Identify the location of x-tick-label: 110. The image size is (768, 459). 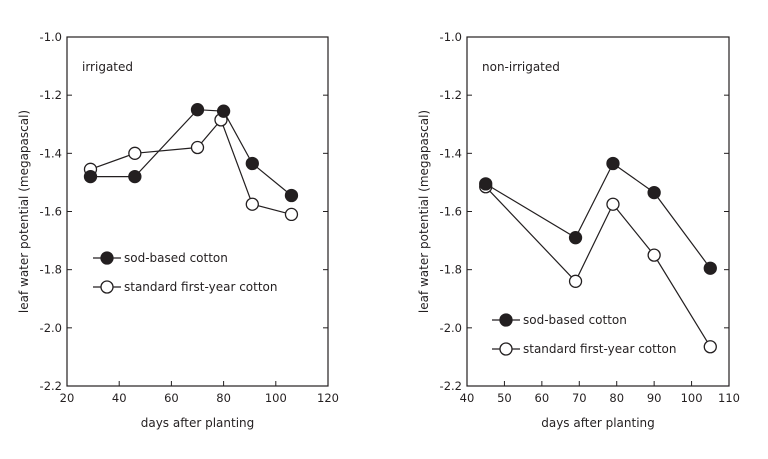
(729, 398).